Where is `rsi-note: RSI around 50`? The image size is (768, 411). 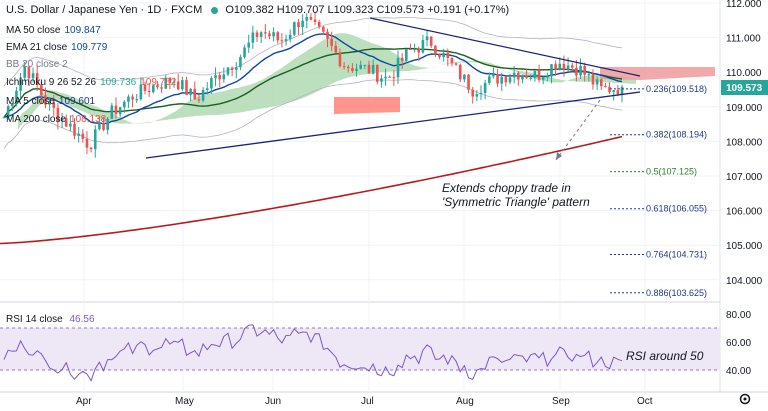
rsi-note: RSI around 50 is located at coordinates (665, 356).